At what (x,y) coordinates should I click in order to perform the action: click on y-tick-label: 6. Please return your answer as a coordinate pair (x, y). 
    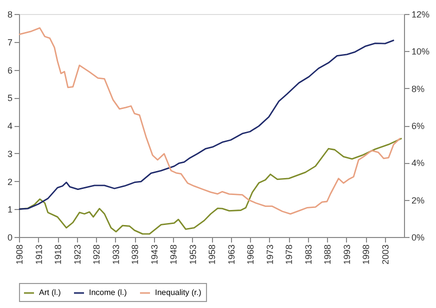
    Looking at the image, I should click on (9, 70).